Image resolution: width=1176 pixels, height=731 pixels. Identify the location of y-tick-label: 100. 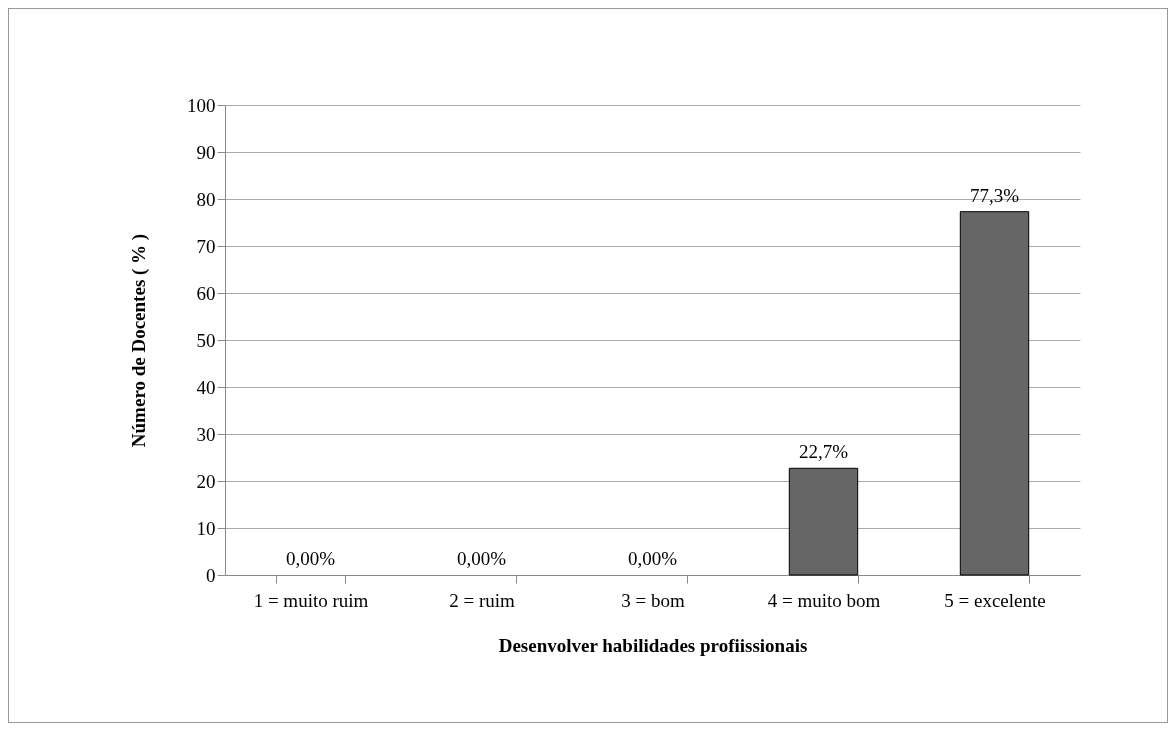
(201, 105).